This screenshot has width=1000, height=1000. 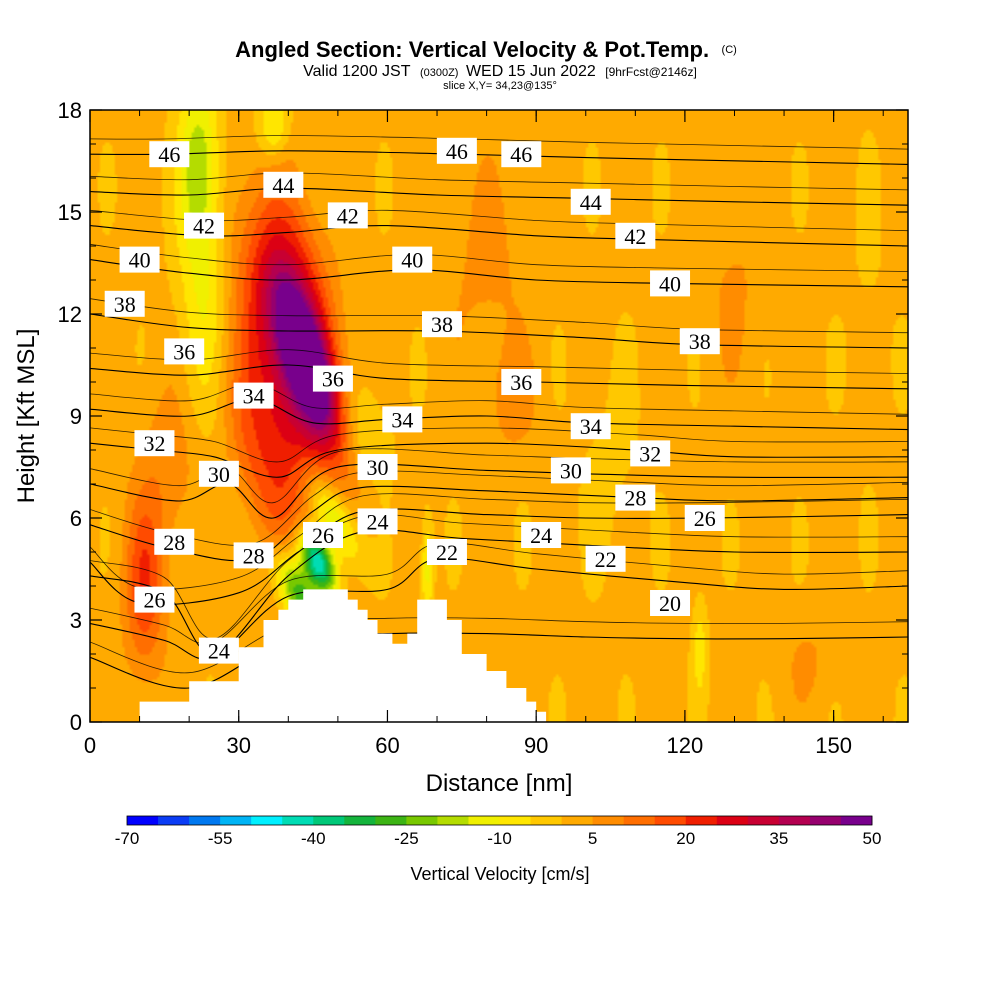 What do you see at coordinates (387, 745) in the screenshot?
I see `x-tick-label: 60` at bounding box center [387, 745].